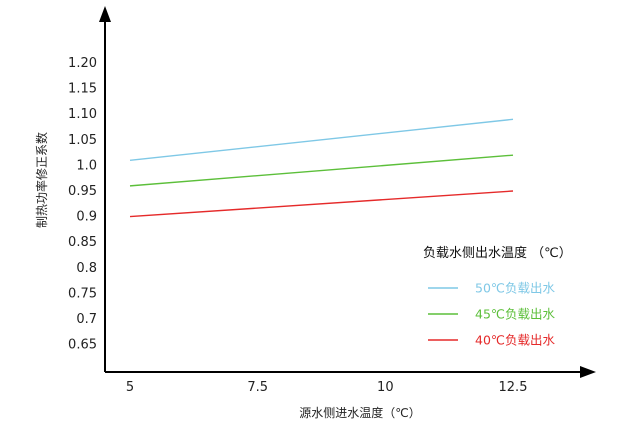 The image size is (618, 425). I want to click on y-tick-label: 1.05, so click(82, 140).